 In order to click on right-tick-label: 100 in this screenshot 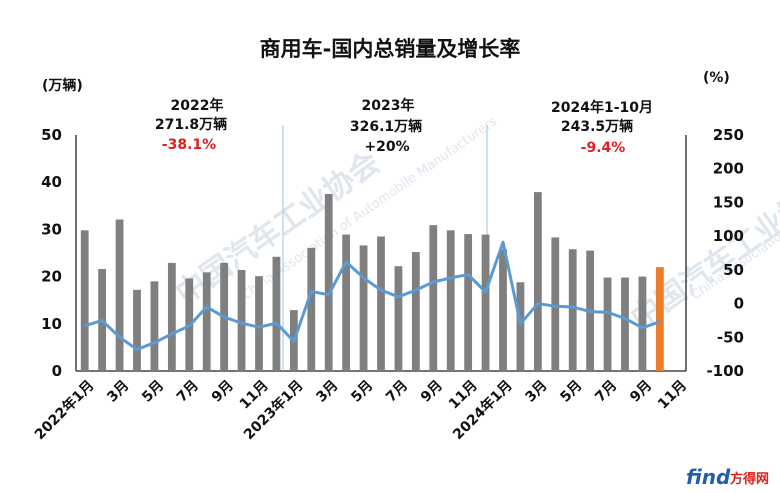, I will do `click(728, 236)`.